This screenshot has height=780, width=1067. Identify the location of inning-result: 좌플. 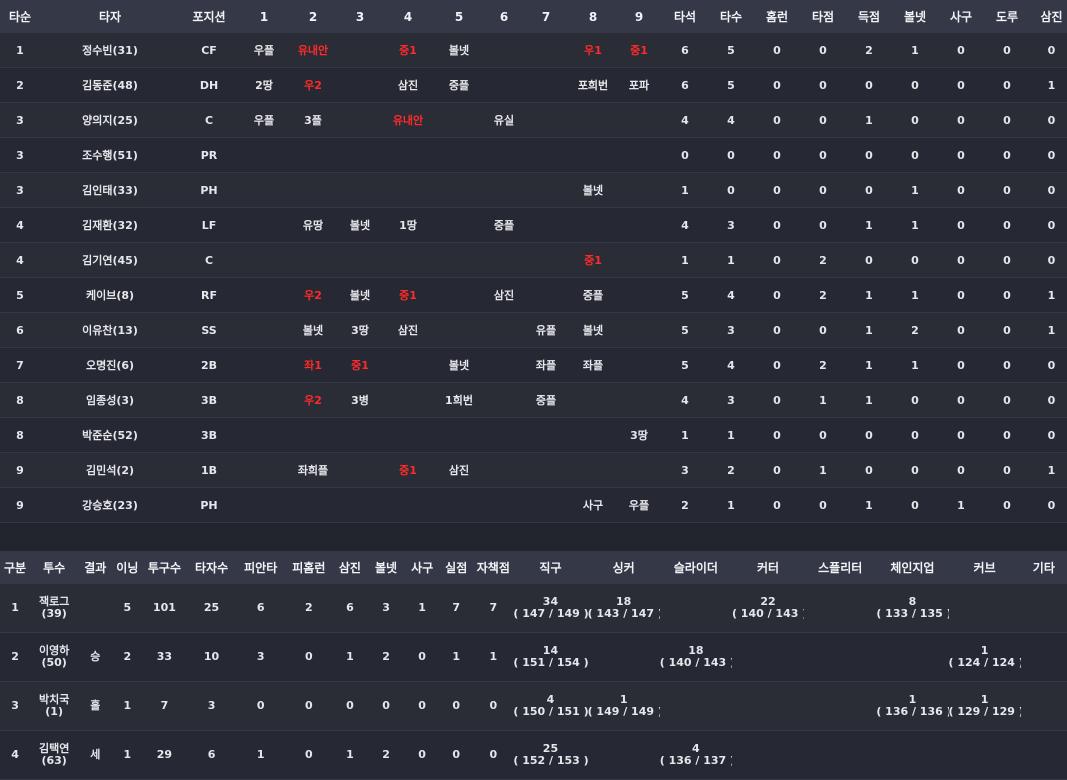
(593, 365).